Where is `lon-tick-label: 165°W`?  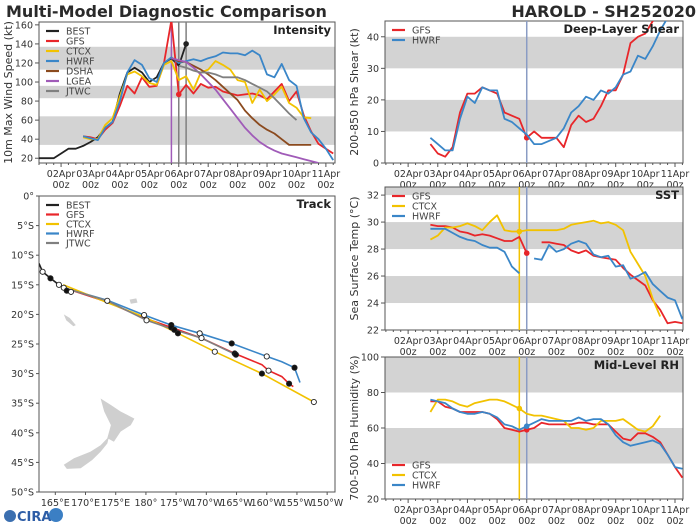
lon-tick-label: 165°W is located at coordinates (236, 503).